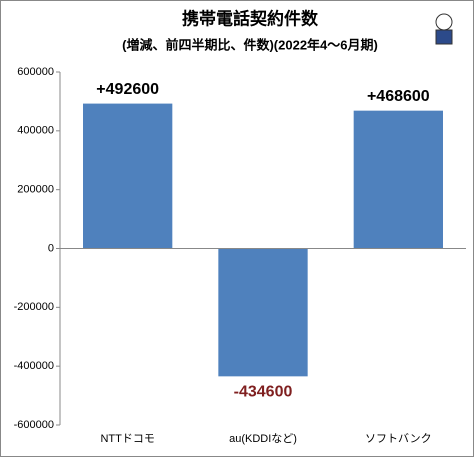 This screenshot has width=474, height=457. Describe the element at coordinates (35, 72) in the screenshot. I see `y-tick-label: 600000` at that location.